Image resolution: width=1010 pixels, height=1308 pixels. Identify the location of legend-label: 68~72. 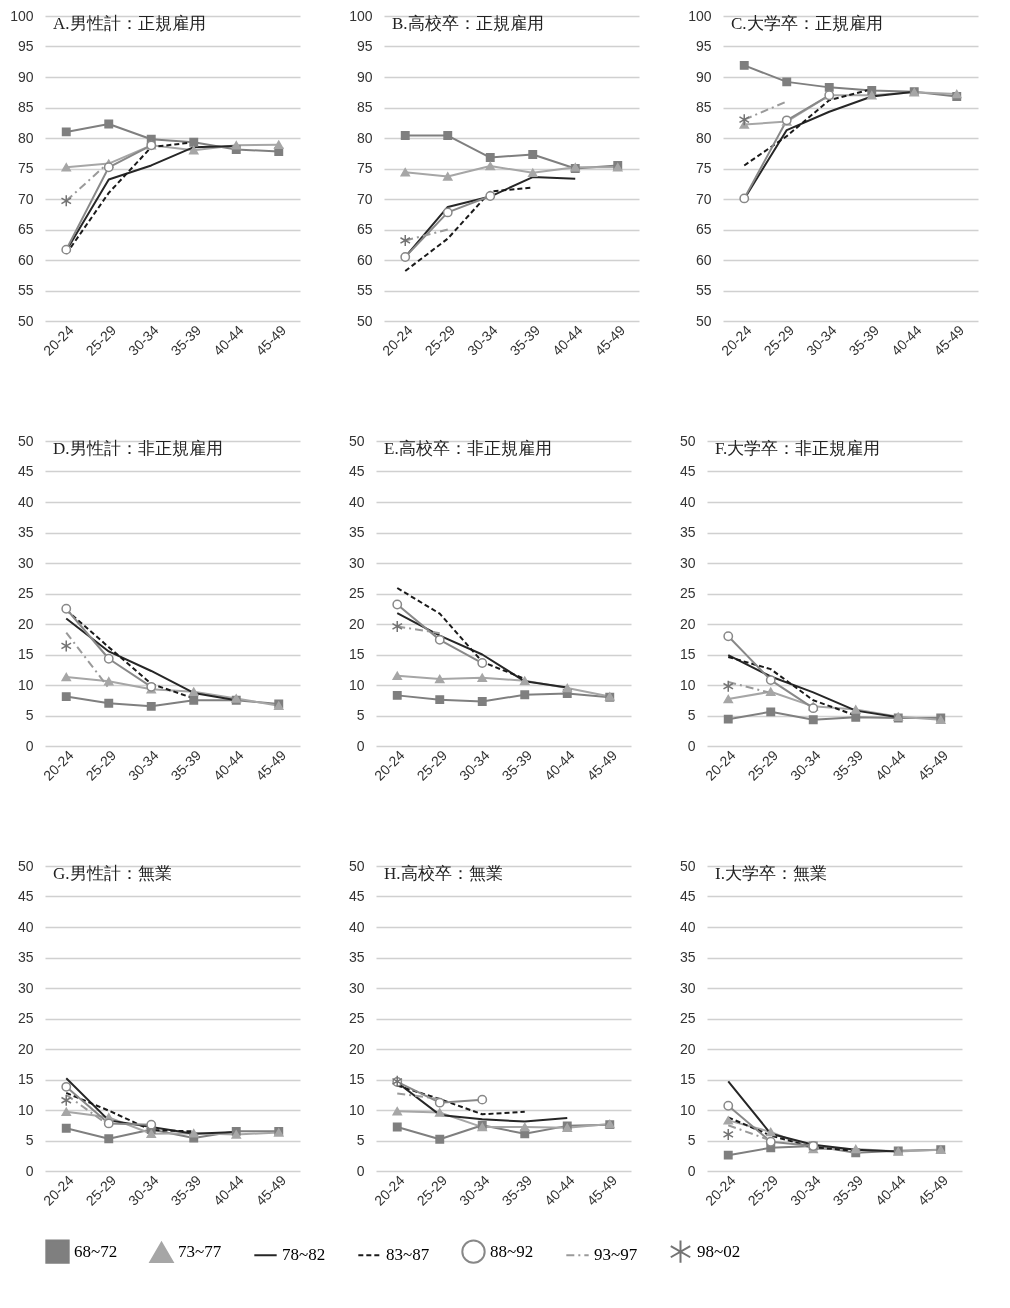
(96, 1251).